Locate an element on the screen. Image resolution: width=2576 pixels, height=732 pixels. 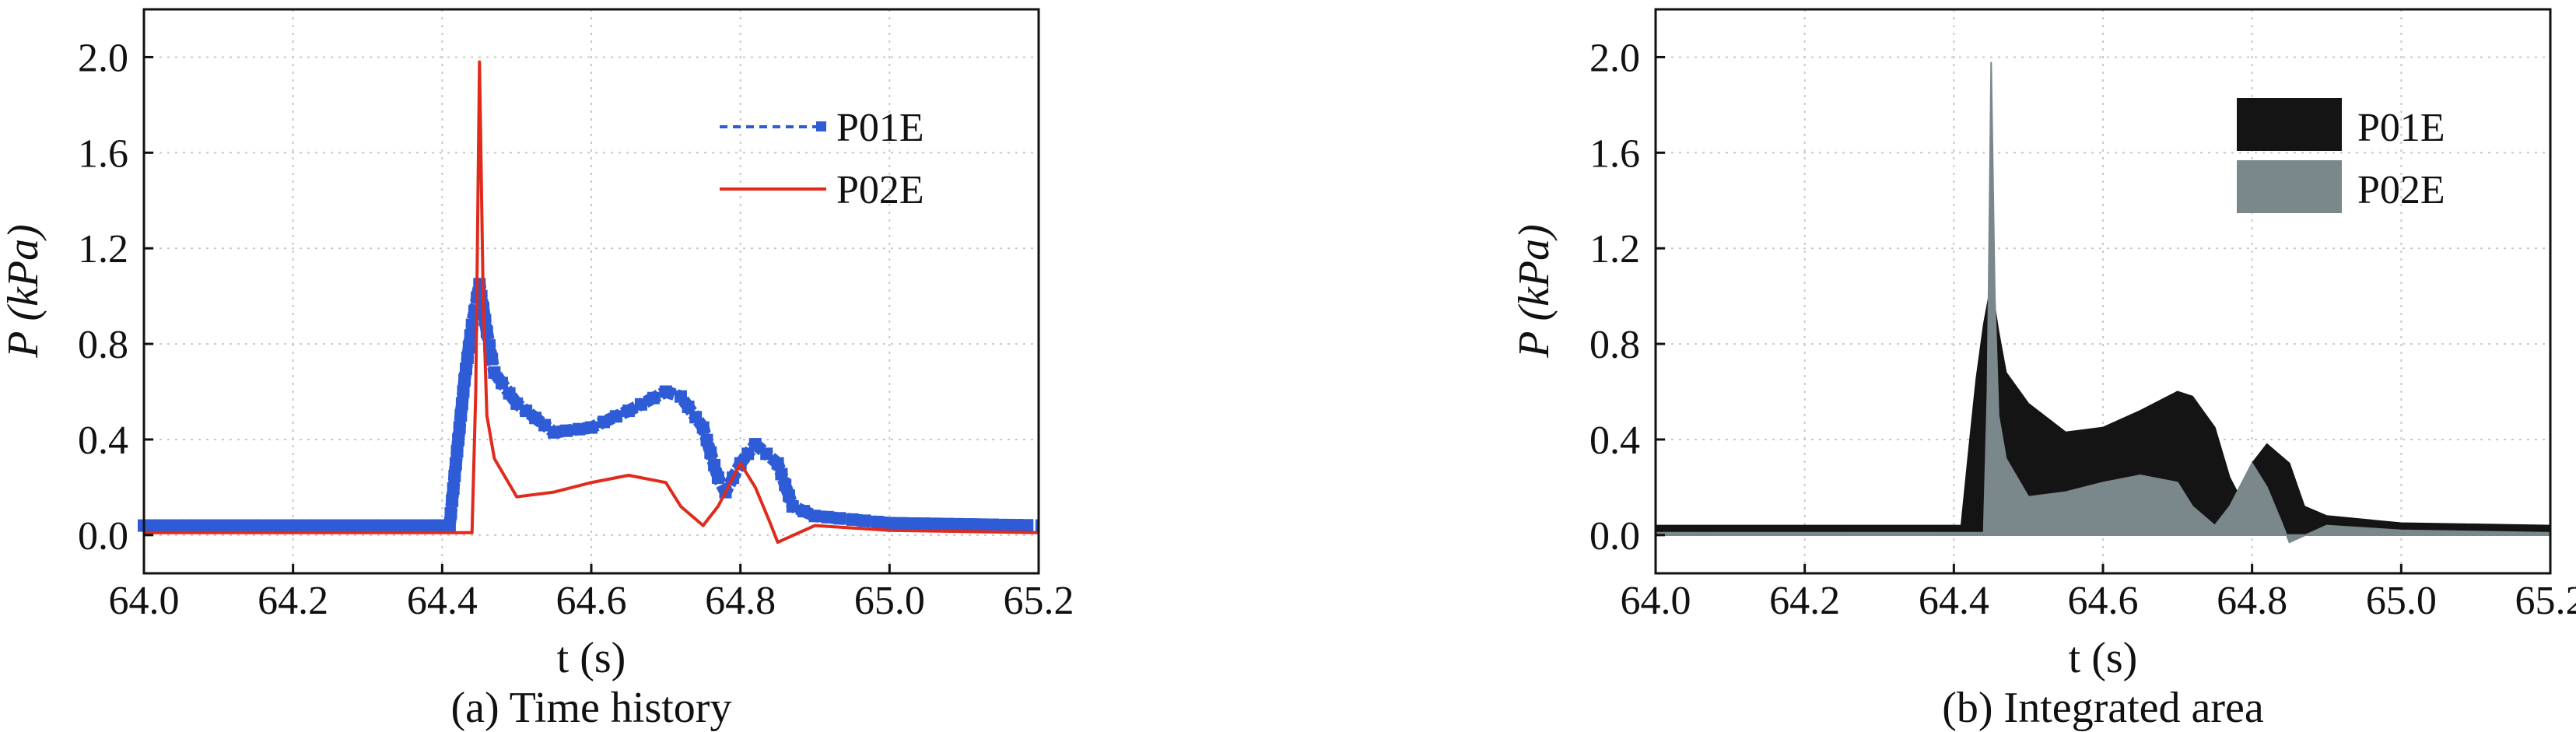
series-line-p01e is located at coordinates (591, 405).